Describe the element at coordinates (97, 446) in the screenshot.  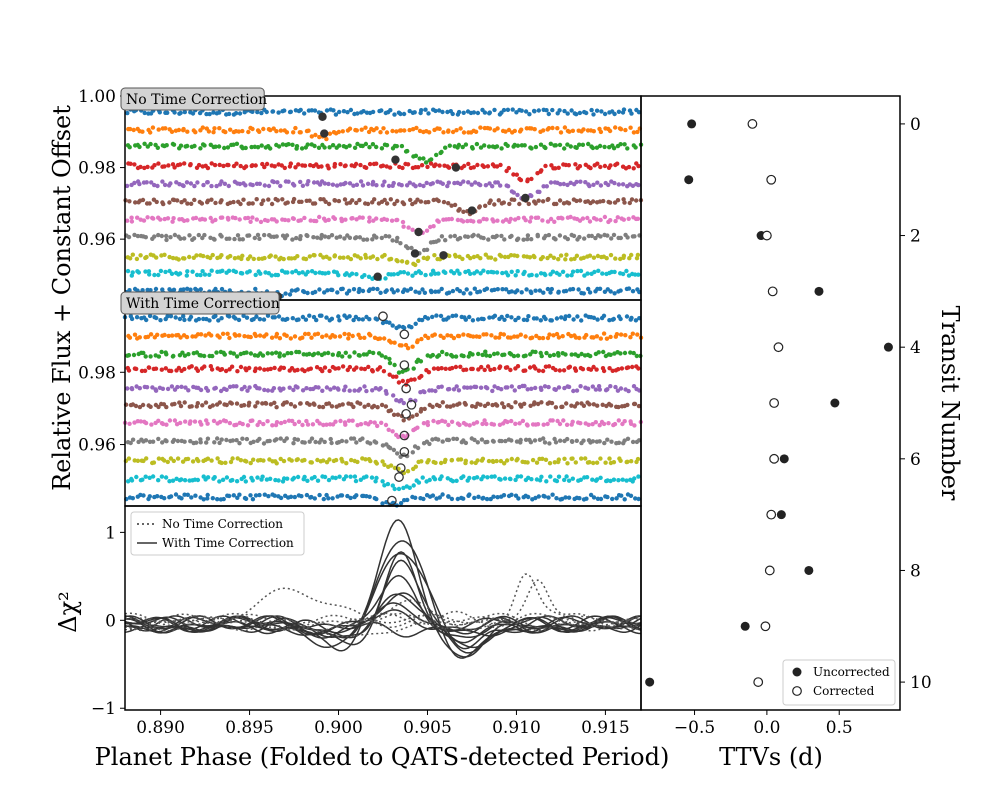
I see `y-tick-label: 0.96` at that location.